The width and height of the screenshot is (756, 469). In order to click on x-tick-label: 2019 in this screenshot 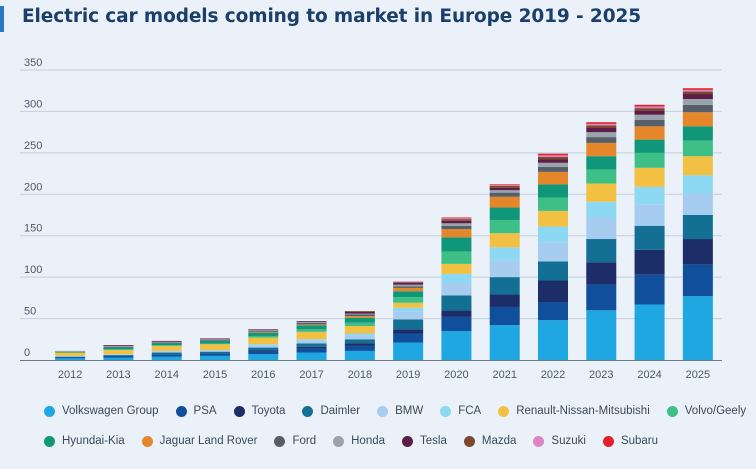, I will do `click(408, 375)`.